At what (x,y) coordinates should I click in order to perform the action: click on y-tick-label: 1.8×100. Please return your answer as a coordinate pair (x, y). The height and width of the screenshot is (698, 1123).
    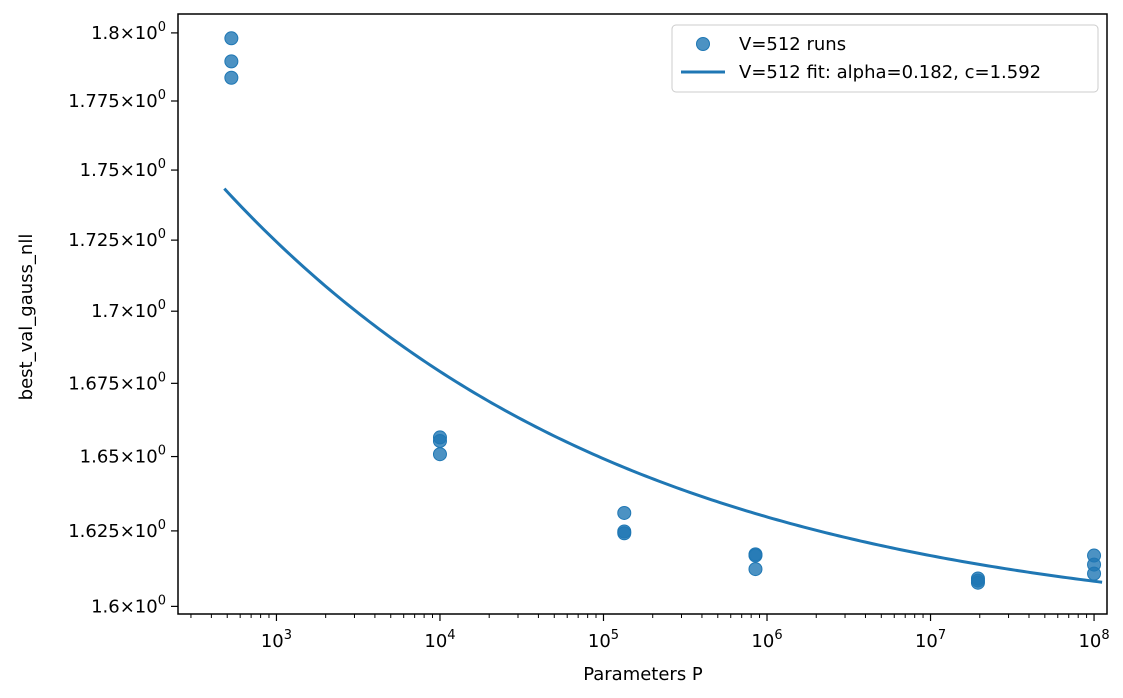
    Looking at the image, I should click on (128, 32).